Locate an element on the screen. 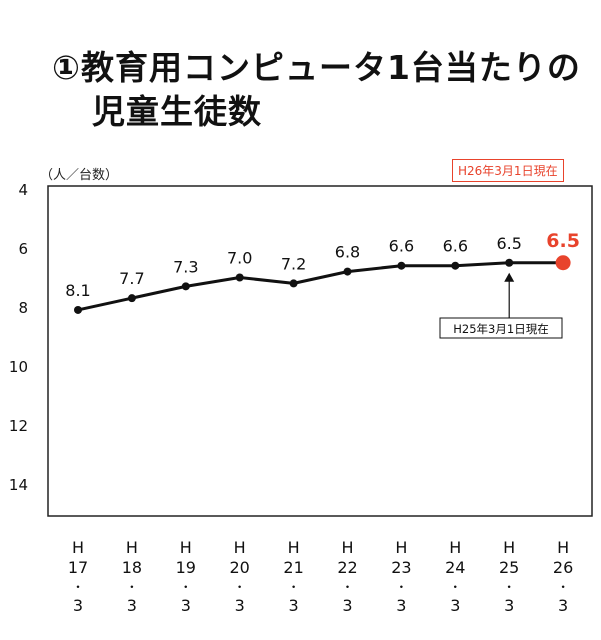  y-tick-label: 10 is located at coordinates (18, 367).